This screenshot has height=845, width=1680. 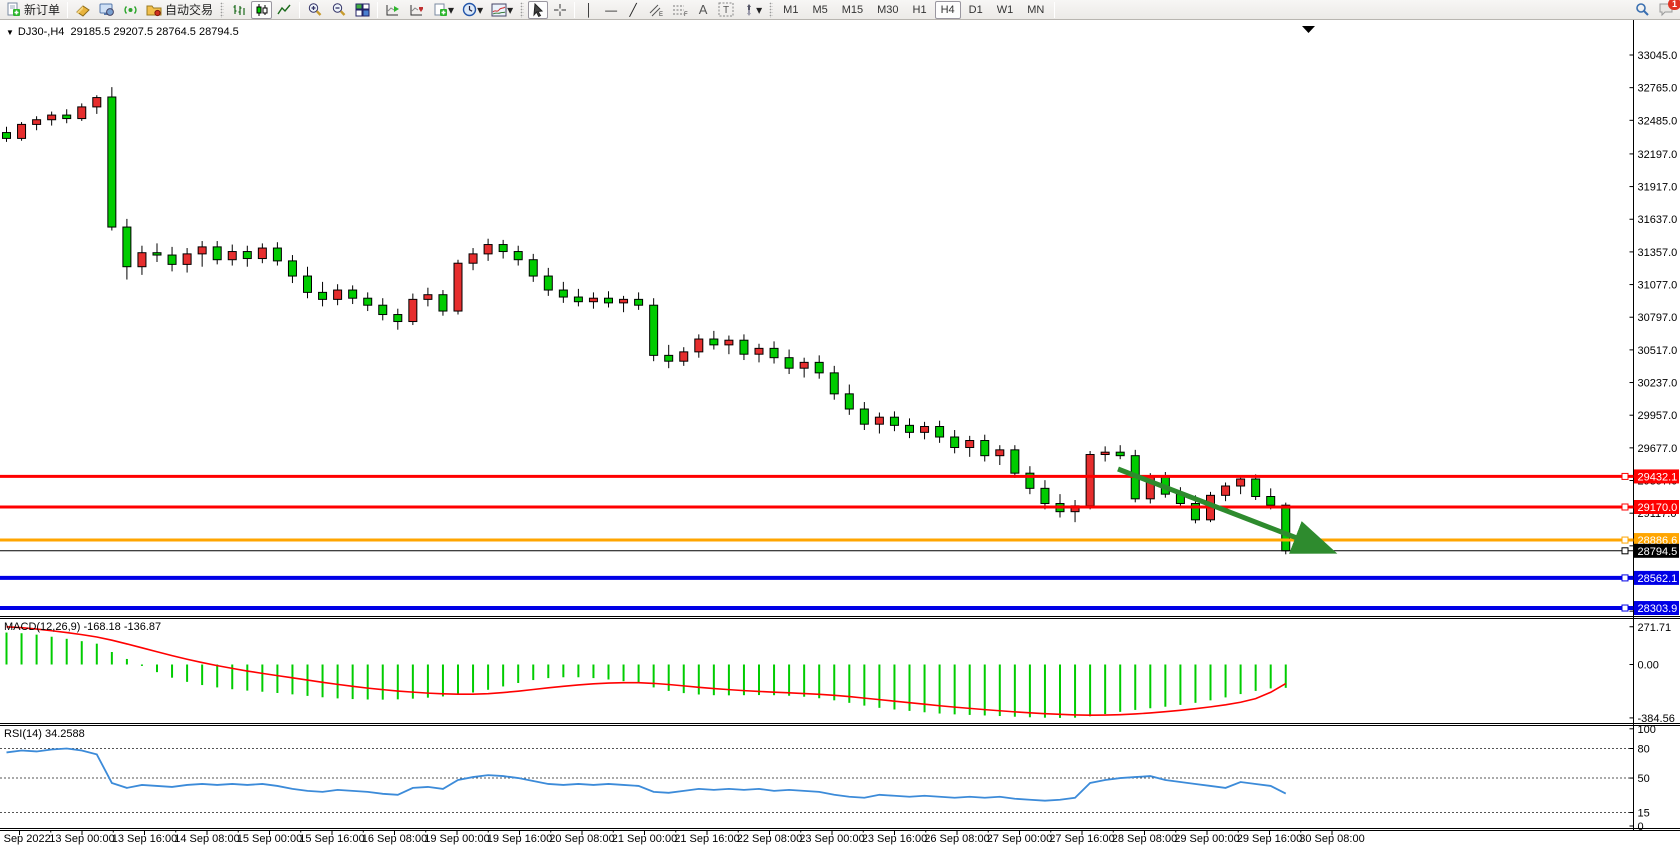 What do you see at coordinates (888, 9) in the screenshot?
I see `timeframe-m30-button: M30` at bounding box center [888, 9].